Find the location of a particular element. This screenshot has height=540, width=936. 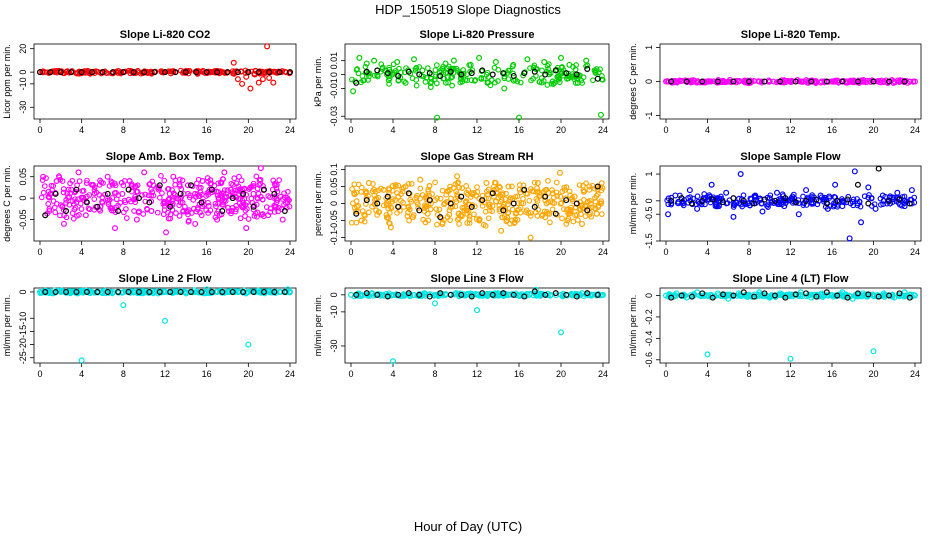

x-tick-label: 24 is located at coordinates (290, 374).